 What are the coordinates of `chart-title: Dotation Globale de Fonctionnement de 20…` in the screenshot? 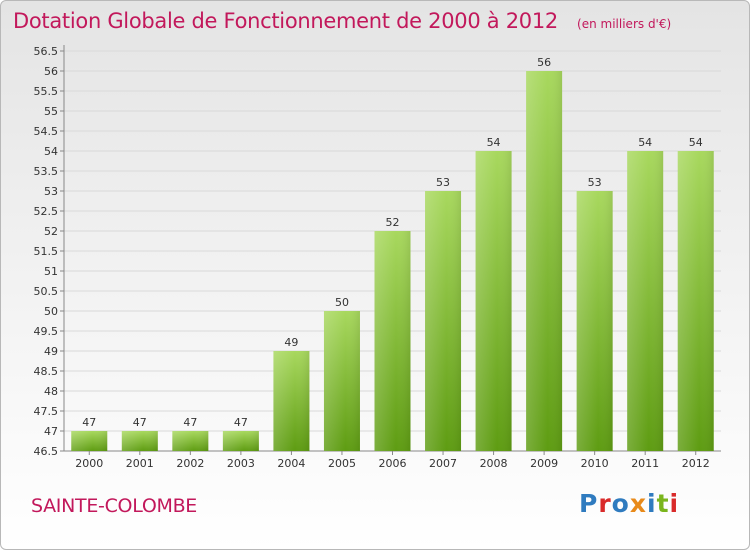 It's located at (285, 21).